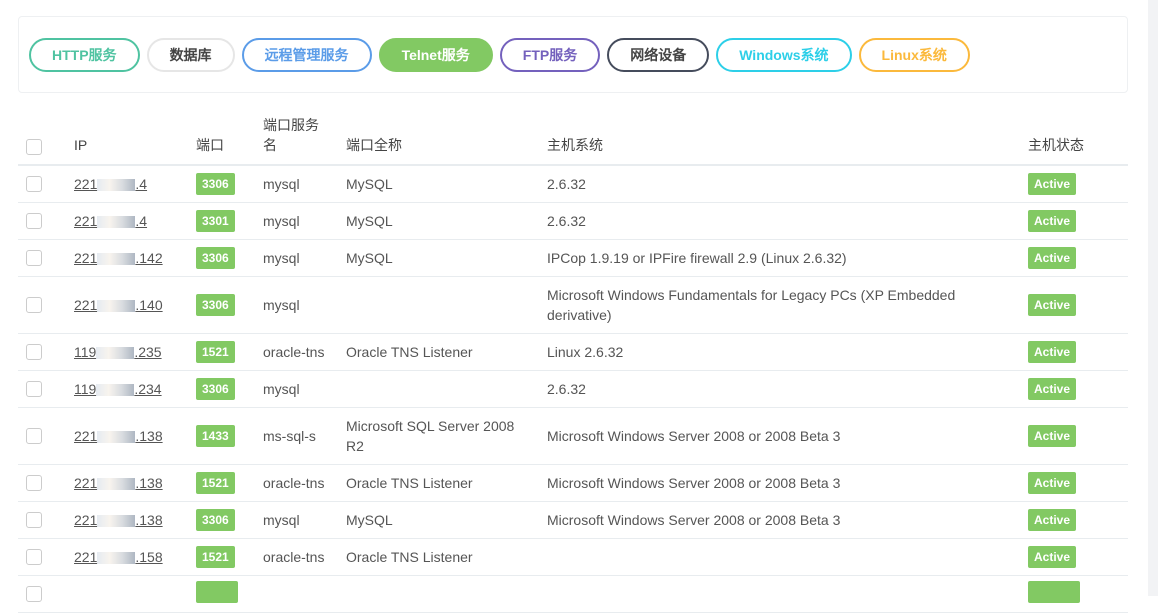  I want to click on table-row: 221.4 3301 mysql MySQL 2.6.32 Active, so click(573, 221).